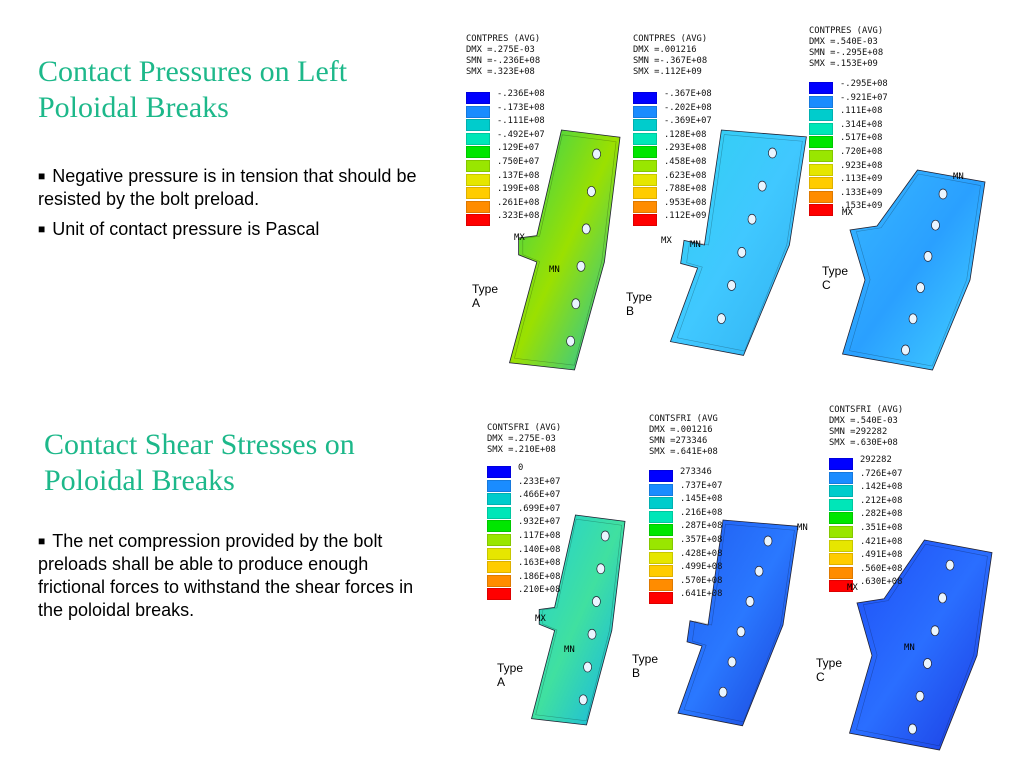 Image resolution: width=1024 pixels, height=768 pixels. I want to click on legend-value: -.111E+08, so click(521, 121).